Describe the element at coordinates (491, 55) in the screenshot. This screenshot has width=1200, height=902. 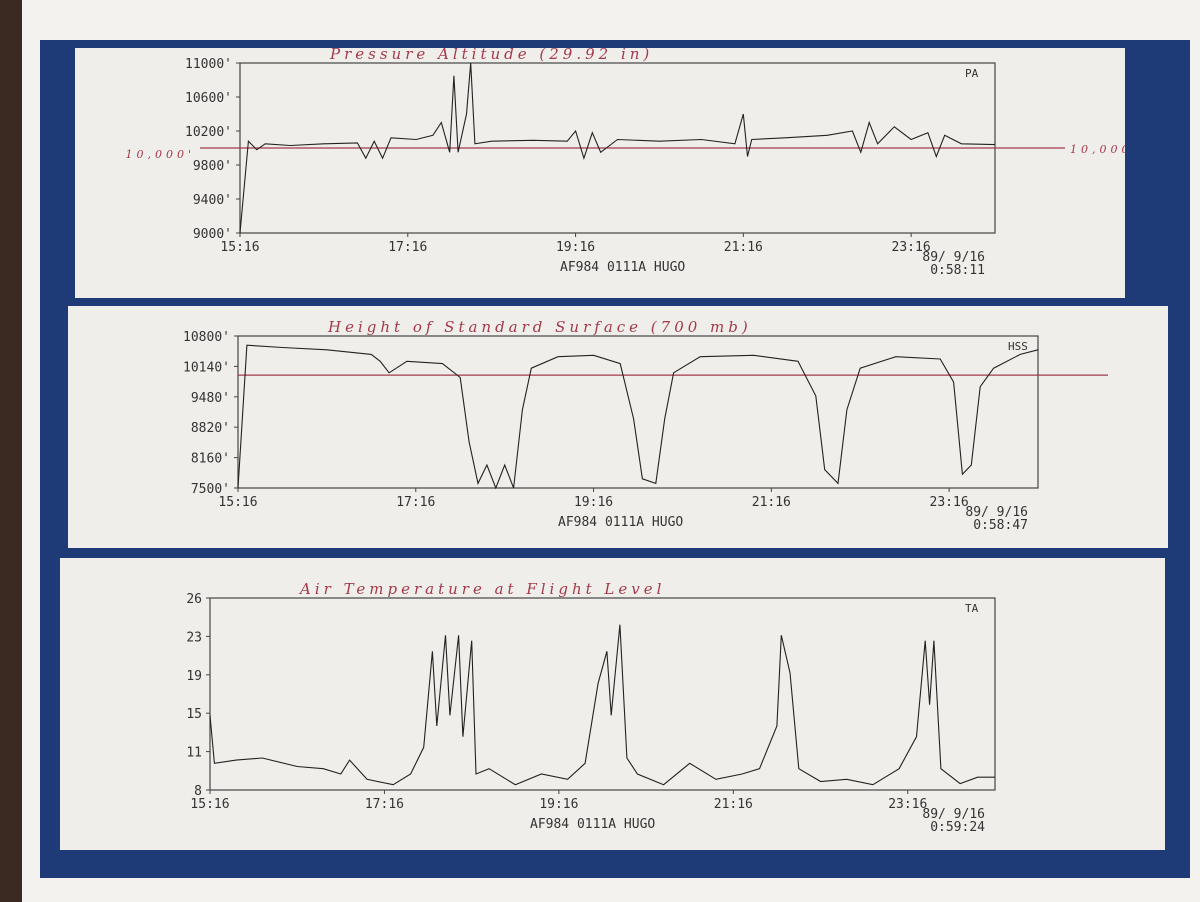
I see `chart-title: Pressure Altitude (29.92 in)` at that location.